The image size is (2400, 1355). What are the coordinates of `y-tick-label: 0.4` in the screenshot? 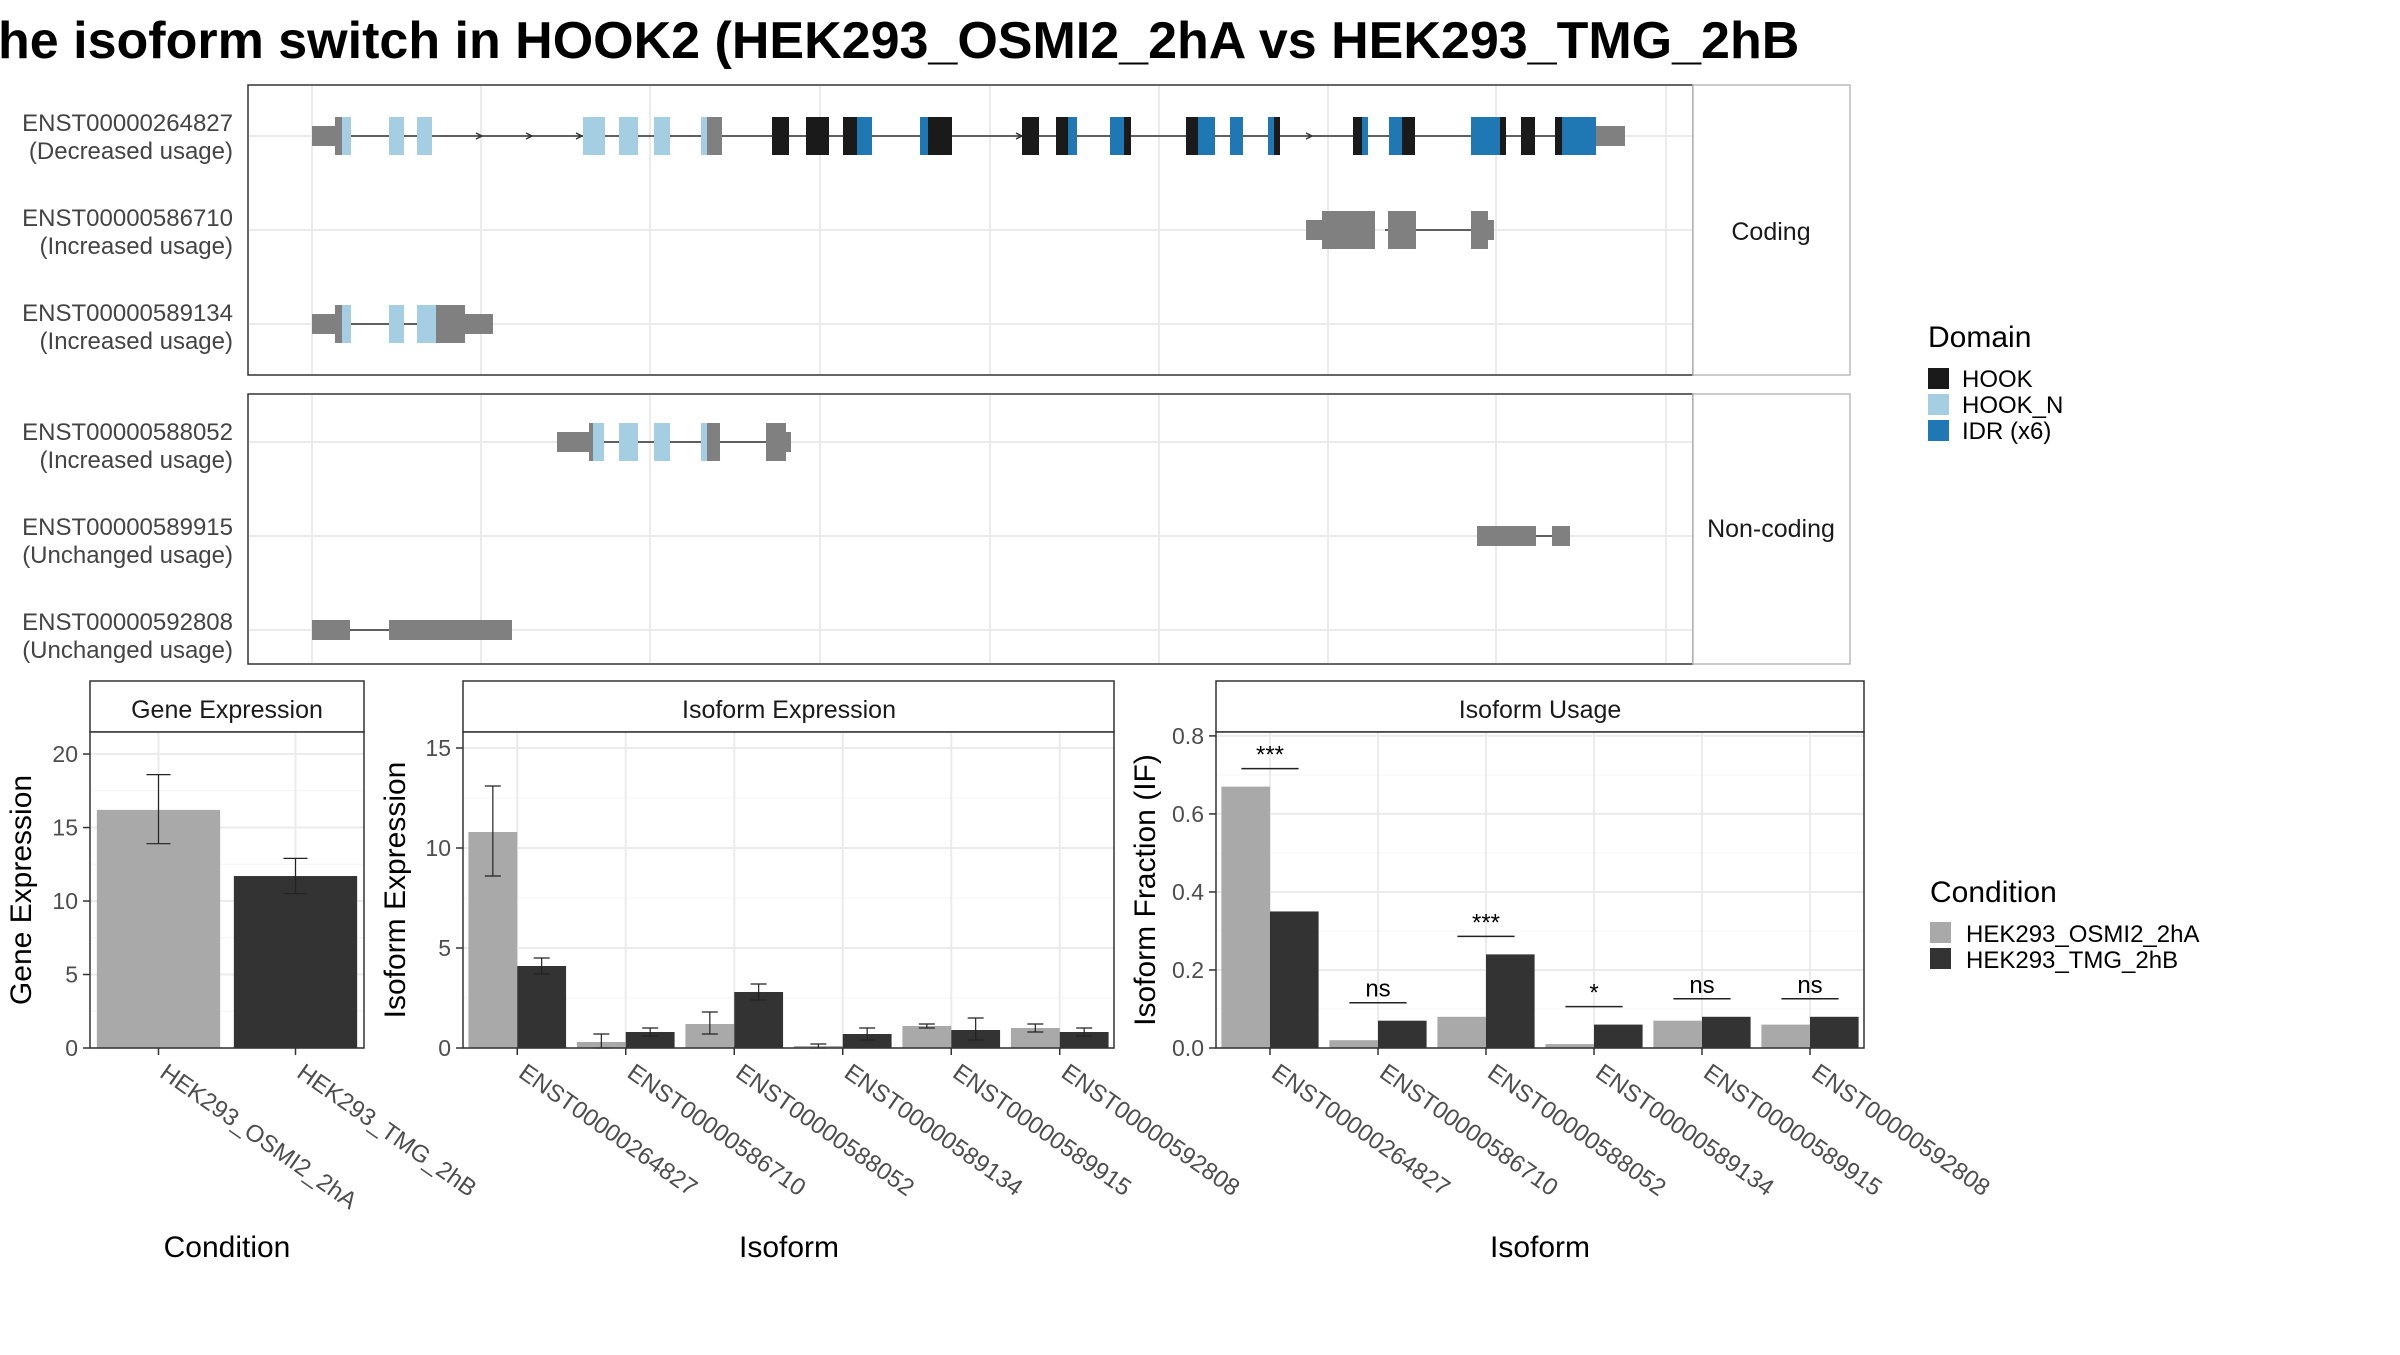 It's located at (1188, 892).